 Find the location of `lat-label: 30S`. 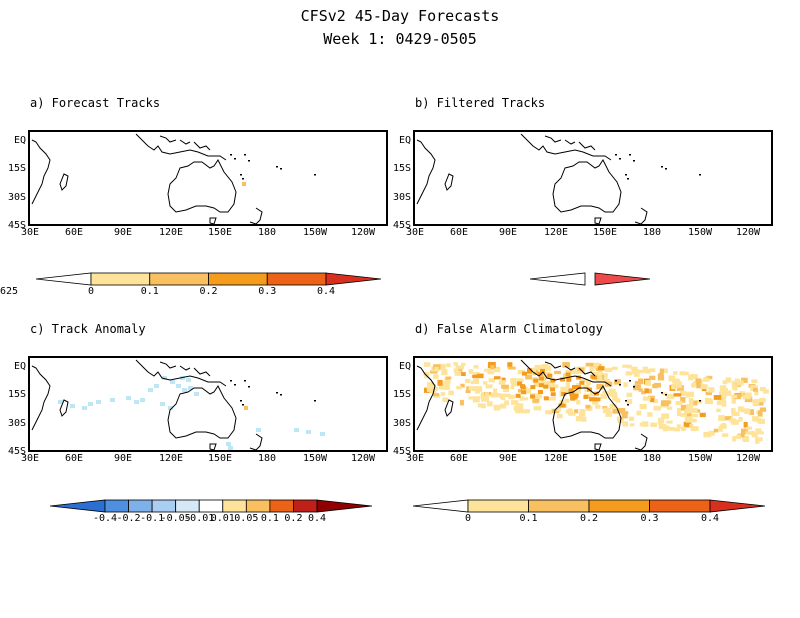

lat-label: 30S is located at coordinates (401, 197).